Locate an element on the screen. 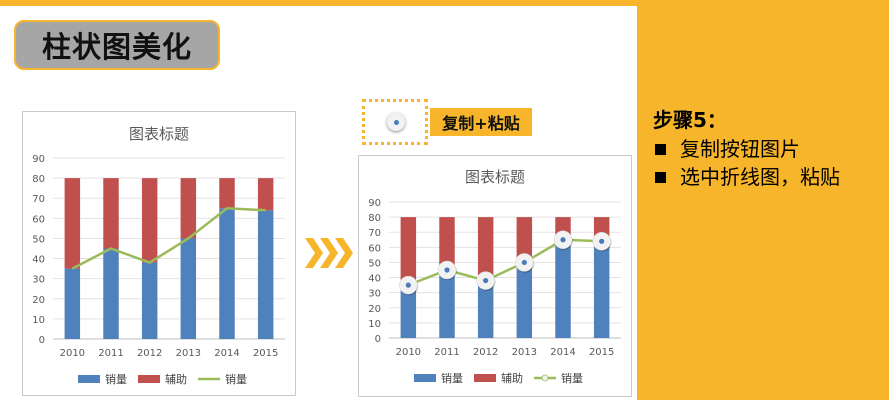  step-item: 复制按钮图片 is located at coordinates (746, 149).